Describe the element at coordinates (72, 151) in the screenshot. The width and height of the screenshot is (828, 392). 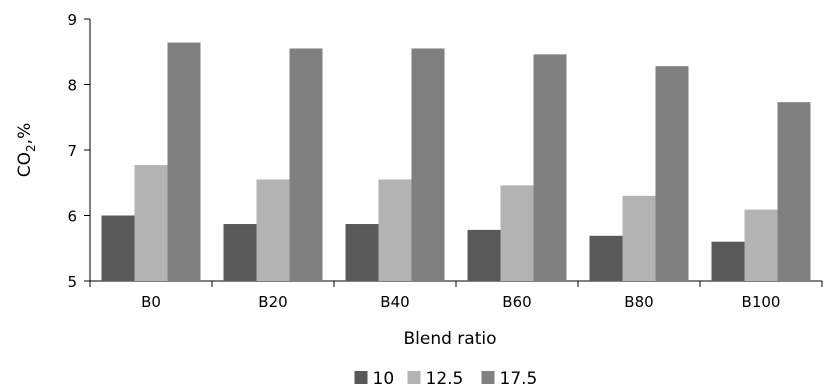
I see `y-tick-label: 7` at that location.